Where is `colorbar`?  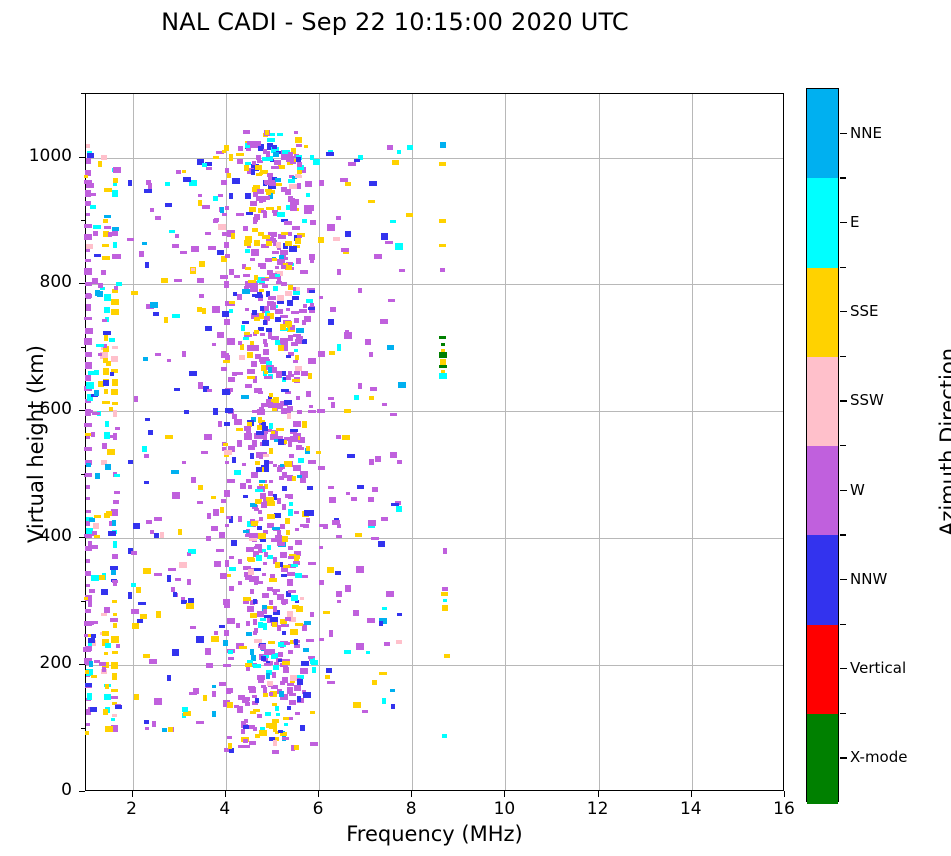
colorbar is located at coordinates (822, 446).